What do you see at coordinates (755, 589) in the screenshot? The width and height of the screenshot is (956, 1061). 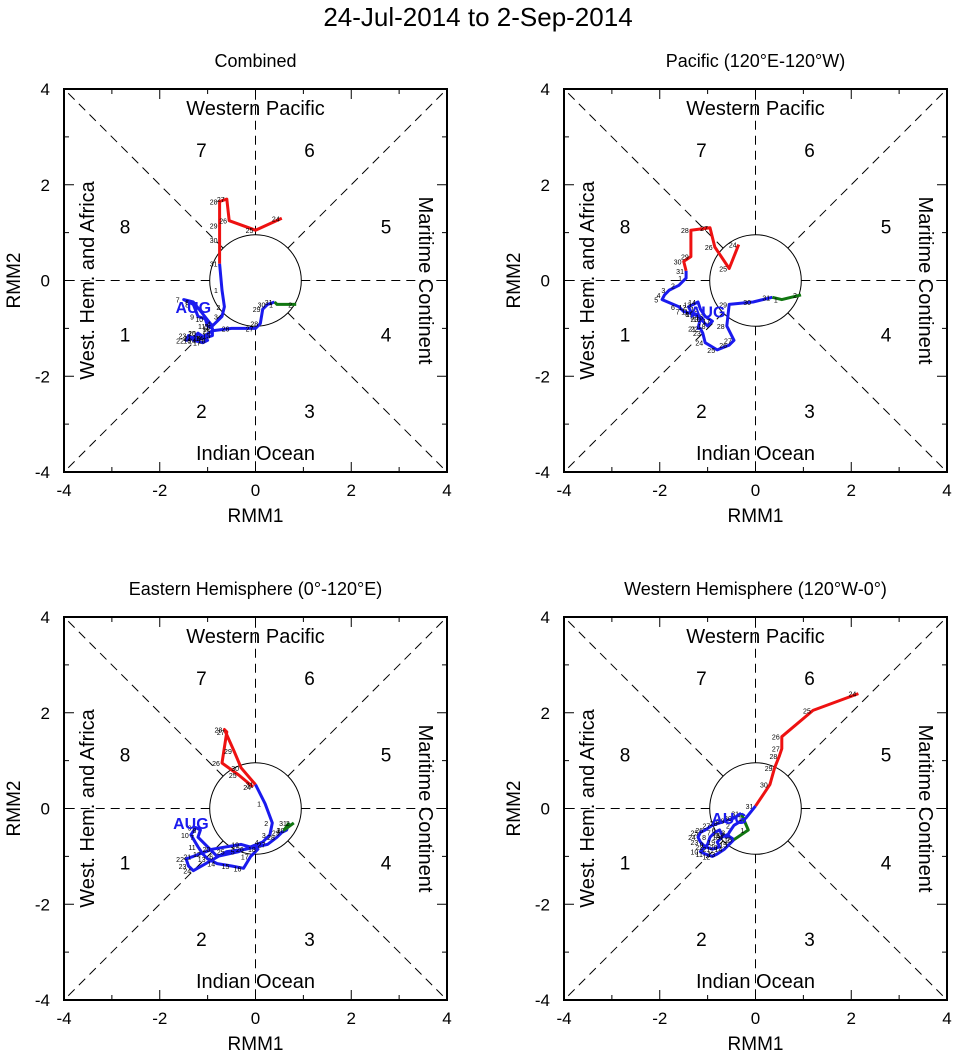 I see `panel-title: Western Hemisphere (120°W-0°)` at bounding box center [755, 589].